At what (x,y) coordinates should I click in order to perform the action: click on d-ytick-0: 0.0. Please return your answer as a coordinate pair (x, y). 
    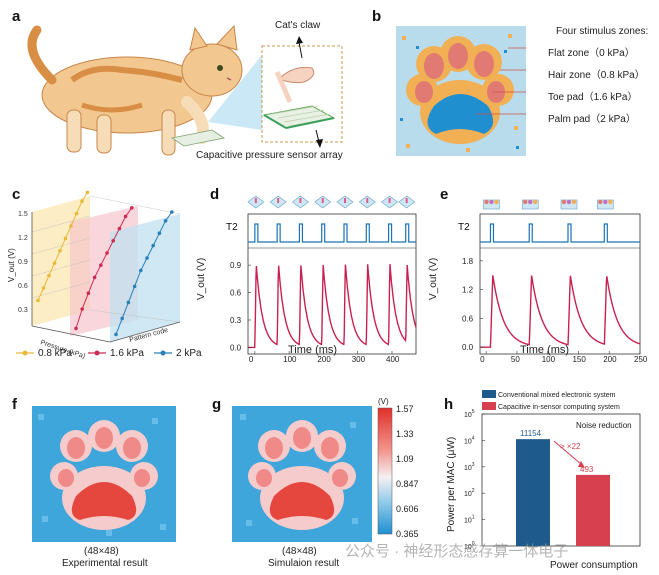
    Looking at the image, I should click on (236, 347).